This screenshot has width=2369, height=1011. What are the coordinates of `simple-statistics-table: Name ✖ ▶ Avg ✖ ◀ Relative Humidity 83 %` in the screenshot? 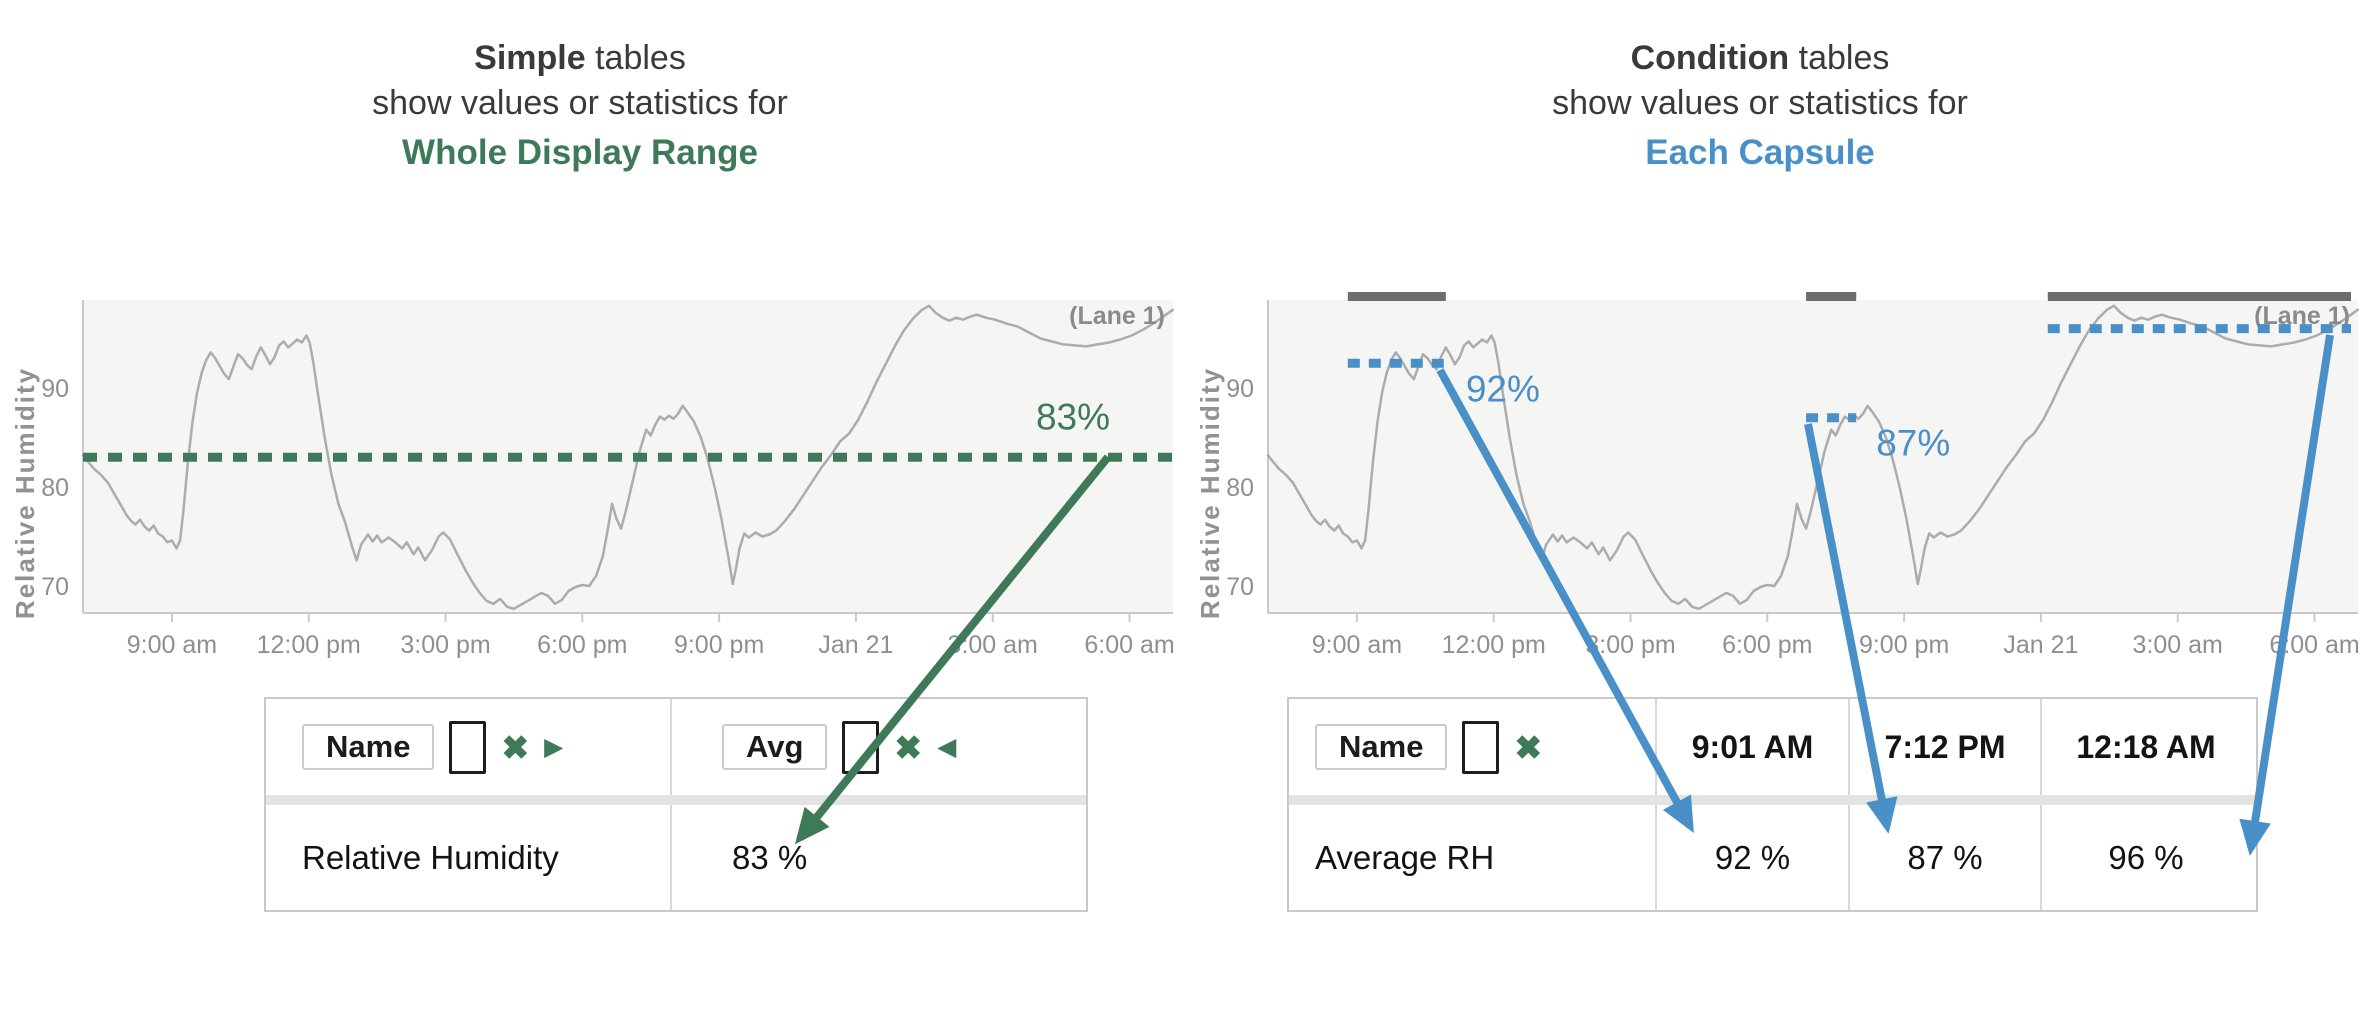 It's located at (676, 804).